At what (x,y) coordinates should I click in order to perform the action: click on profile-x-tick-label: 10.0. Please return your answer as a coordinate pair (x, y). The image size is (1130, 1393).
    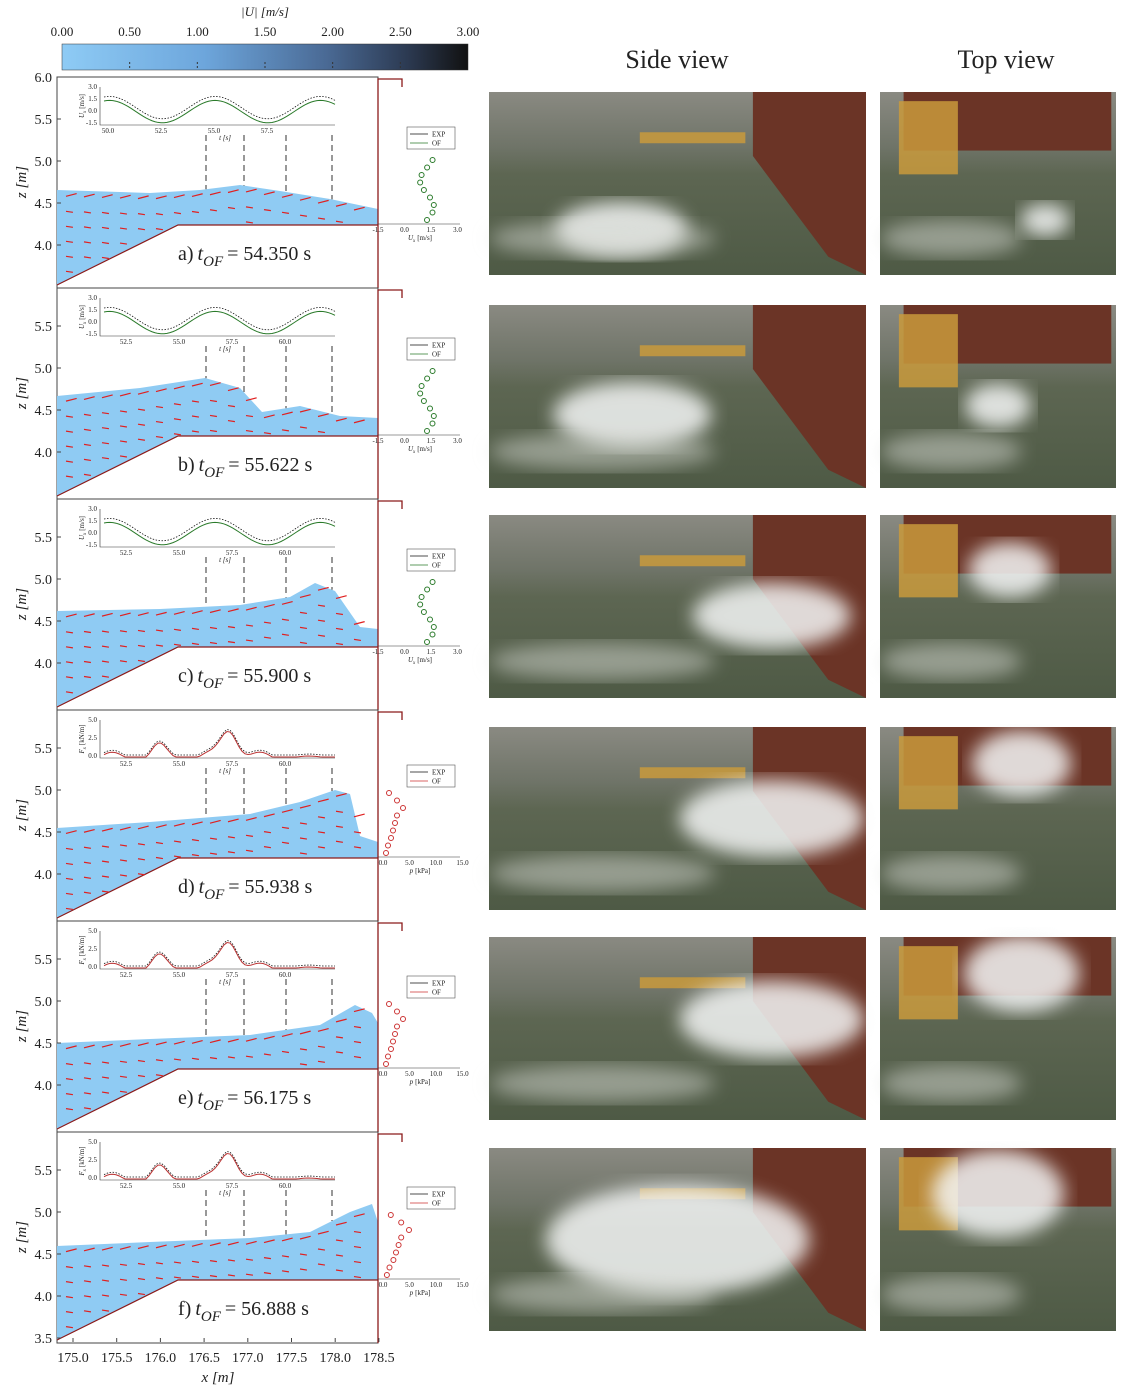
    Looking at the image, I should click on (436, 863).